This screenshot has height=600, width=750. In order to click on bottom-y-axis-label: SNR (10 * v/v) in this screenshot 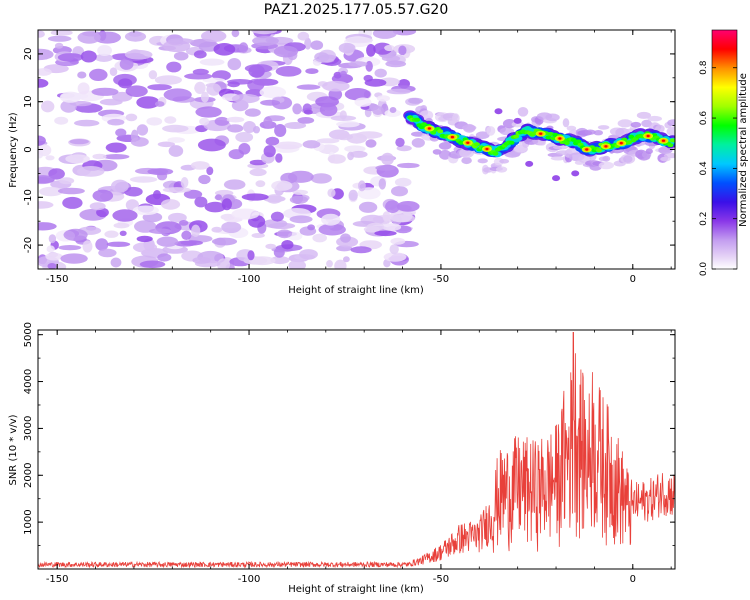, I will do `click(13, 449)`.